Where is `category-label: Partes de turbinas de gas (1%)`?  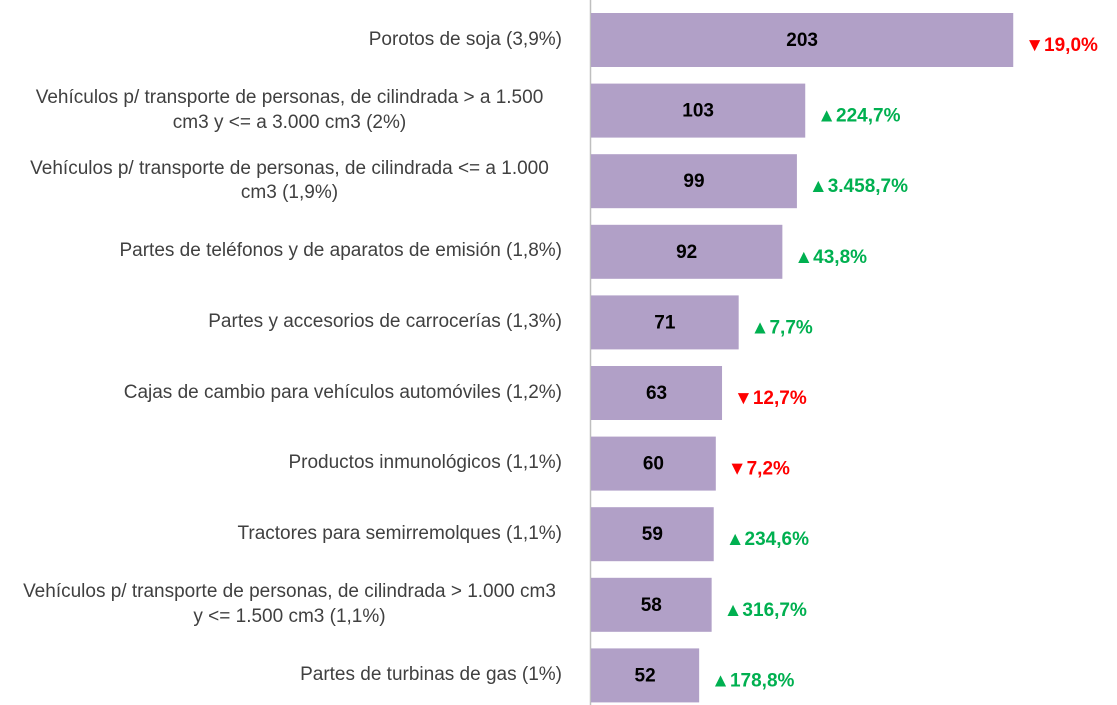
category-label: Partes de turbinas de gas (1%) is located at coordinates (431, 675).